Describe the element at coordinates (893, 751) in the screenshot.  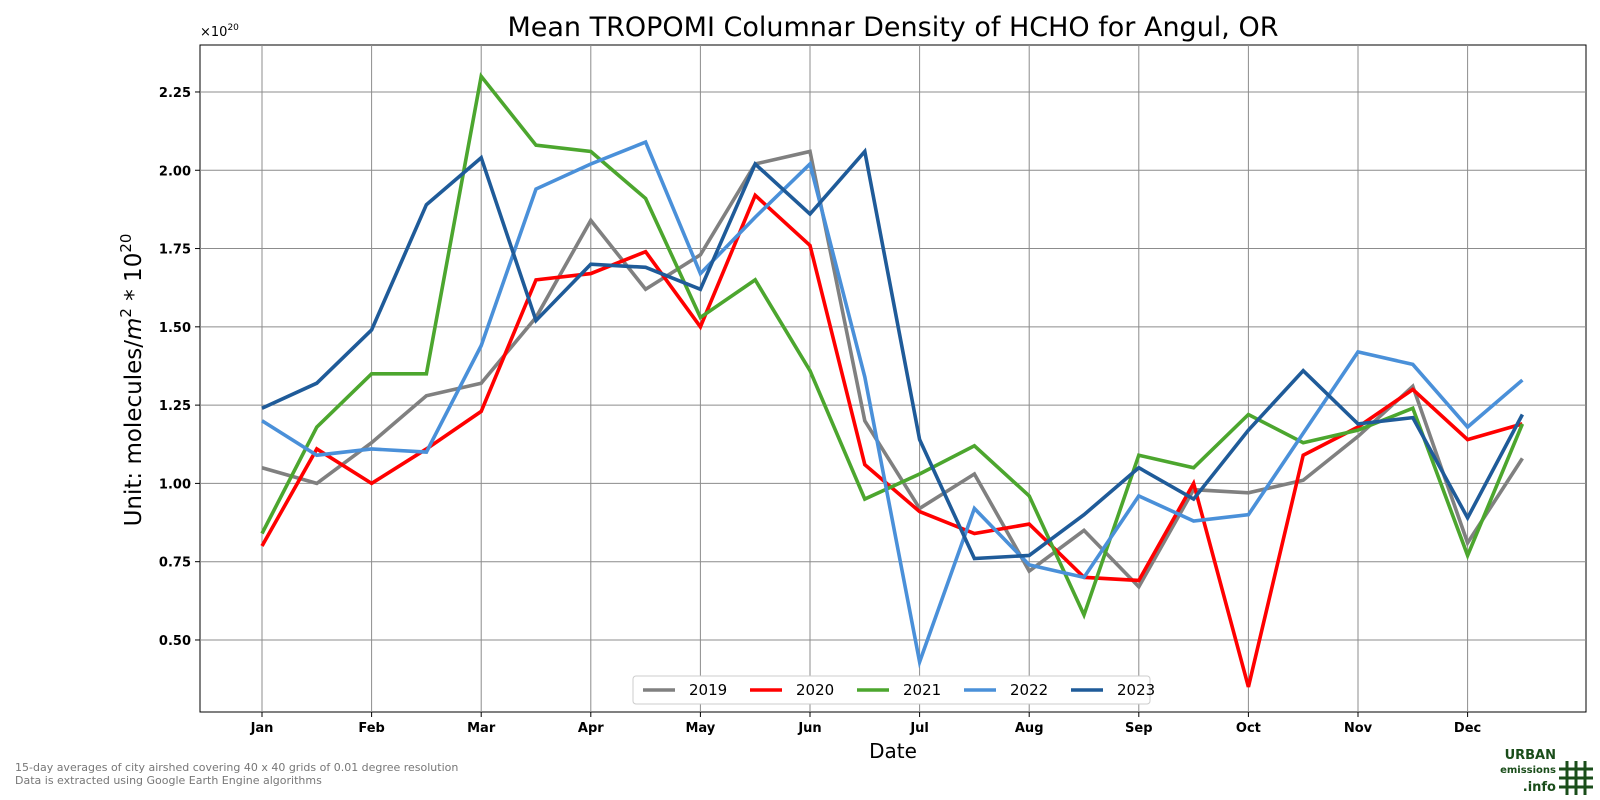
I see `x-axis-label: Date` at that location.